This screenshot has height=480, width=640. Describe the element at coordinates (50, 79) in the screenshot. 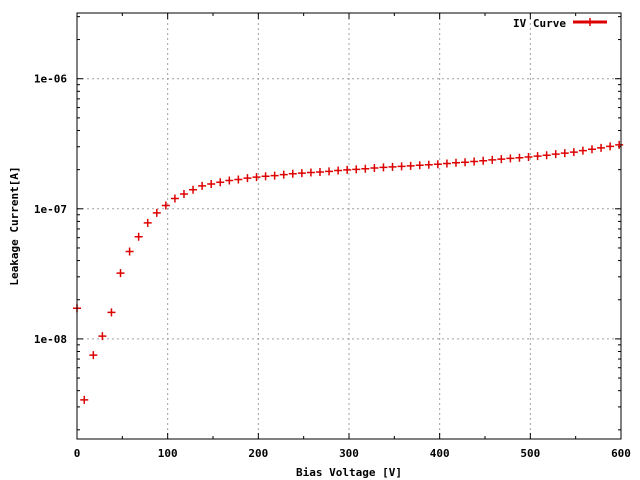

I see `y-tick-label: 1e-06` at that location.